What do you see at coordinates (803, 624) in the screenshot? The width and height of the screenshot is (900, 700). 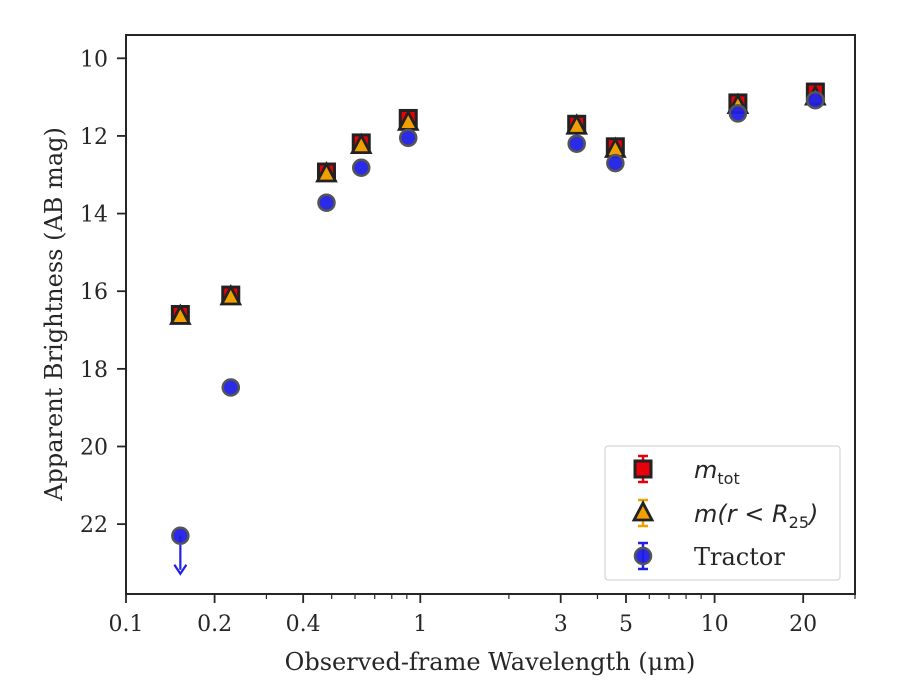 I see `x-tick-label: 20` at bounding box center [803, 624].